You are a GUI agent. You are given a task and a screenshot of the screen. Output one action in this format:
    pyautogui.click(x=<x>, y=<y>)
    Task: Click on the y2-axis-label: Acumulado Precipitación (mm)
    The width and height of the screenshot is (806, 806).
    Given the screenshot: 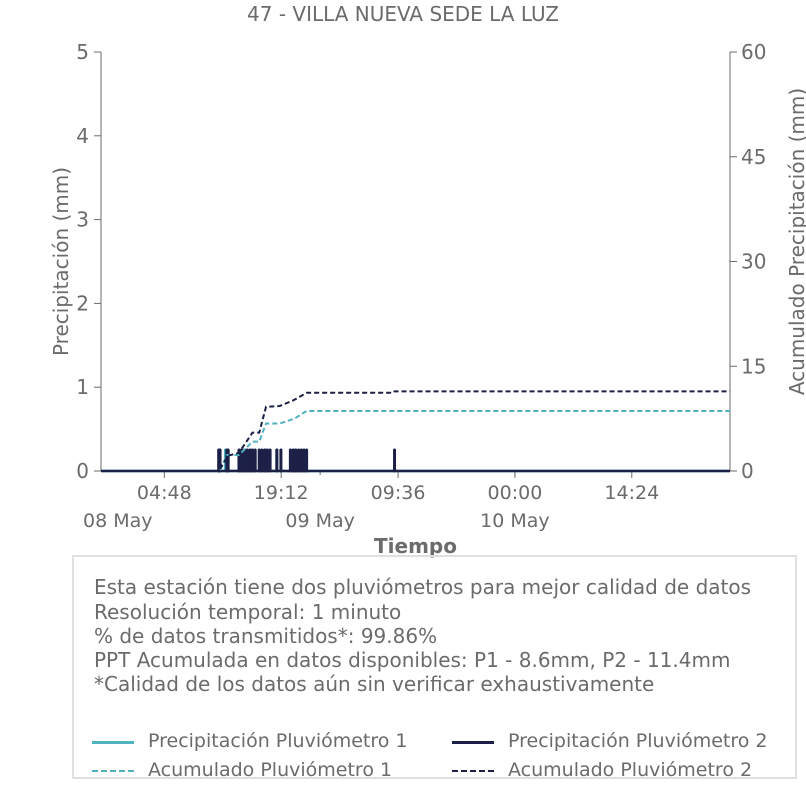 What is the action you would take?
    pyautogui.click(x=795, y=241)
    